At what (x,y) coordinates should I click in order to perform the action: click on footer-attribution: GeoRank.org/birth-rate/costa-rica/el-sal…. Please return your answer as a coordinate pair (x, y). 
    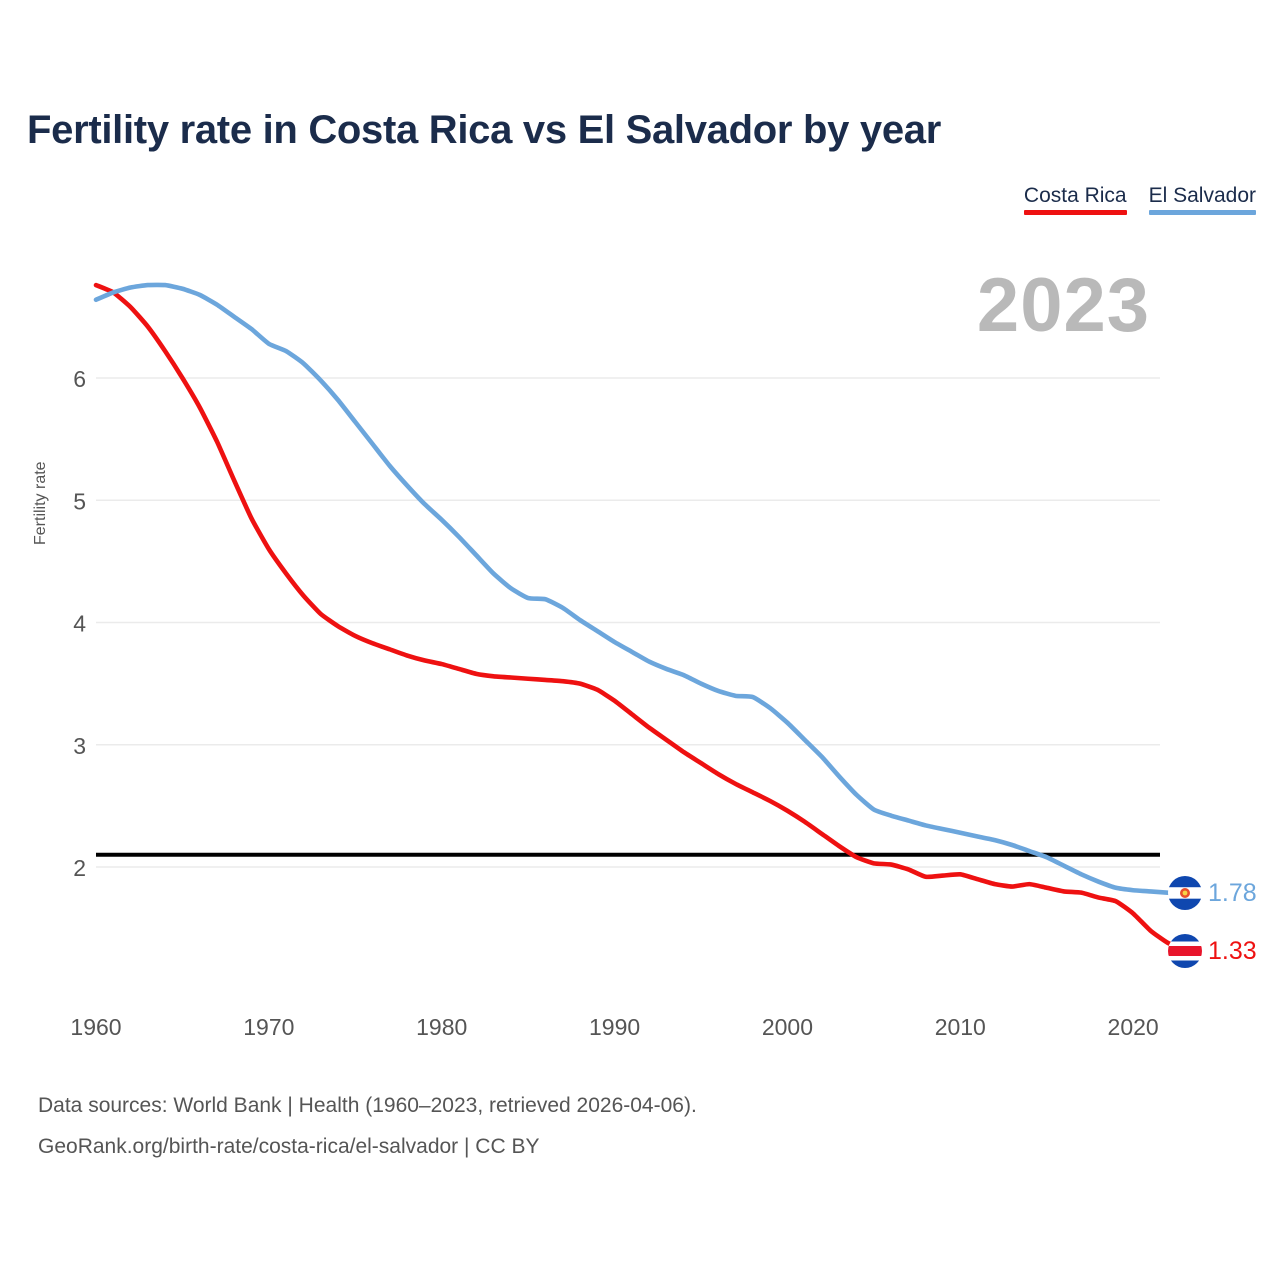
    Looking at the image, I should click on (289, 1146).